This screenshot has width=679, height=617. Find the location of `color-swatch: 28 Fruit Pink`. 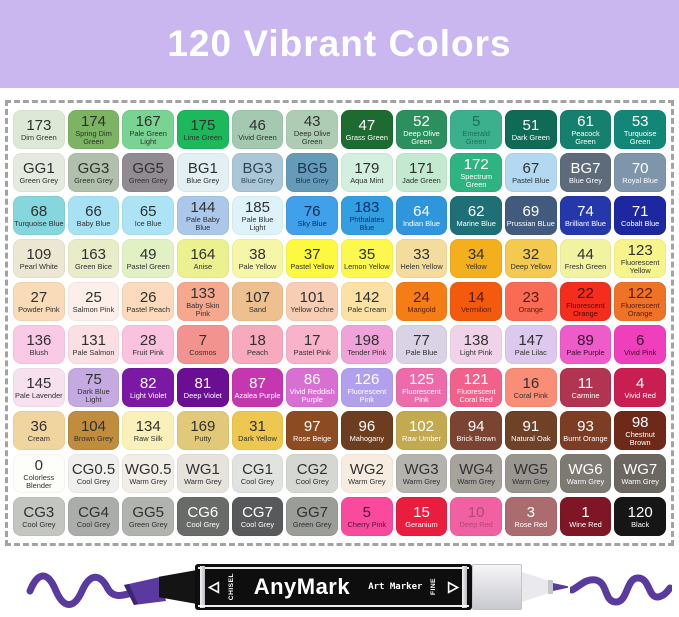

color-swatch: 28 Fruit Pink is located at coordinates (148, 344).